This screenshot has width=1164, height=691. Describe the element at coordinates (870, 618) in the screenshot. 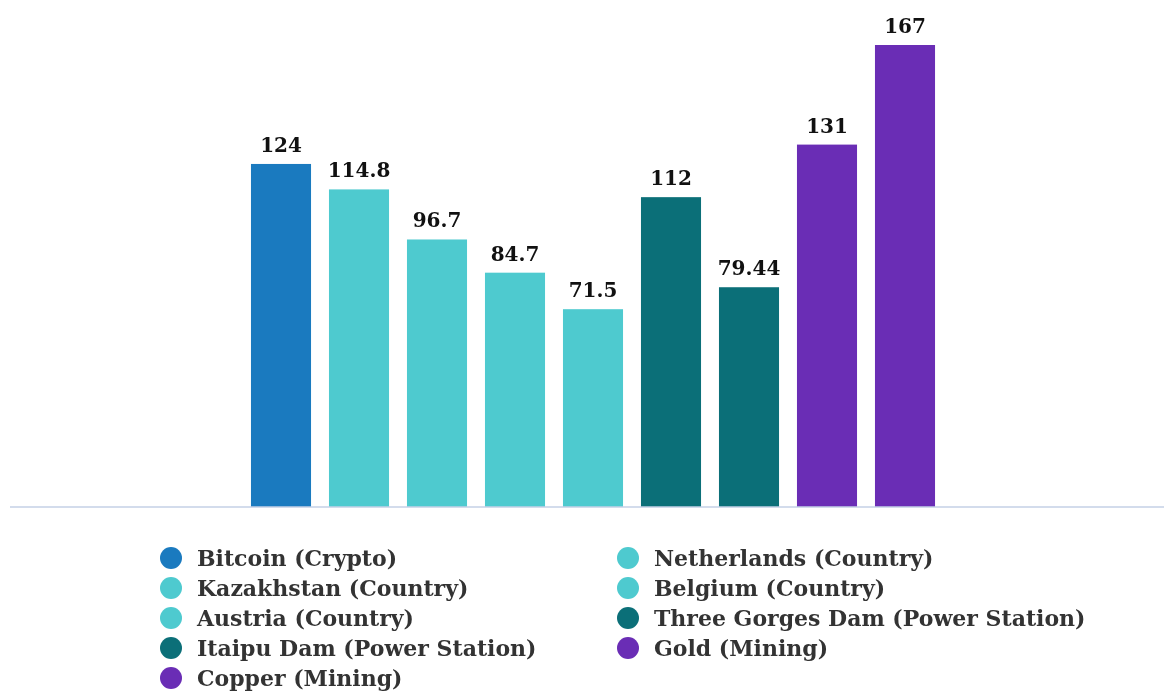

I see `legend-label: Three Gorges Dam (Power Station)` at that location.